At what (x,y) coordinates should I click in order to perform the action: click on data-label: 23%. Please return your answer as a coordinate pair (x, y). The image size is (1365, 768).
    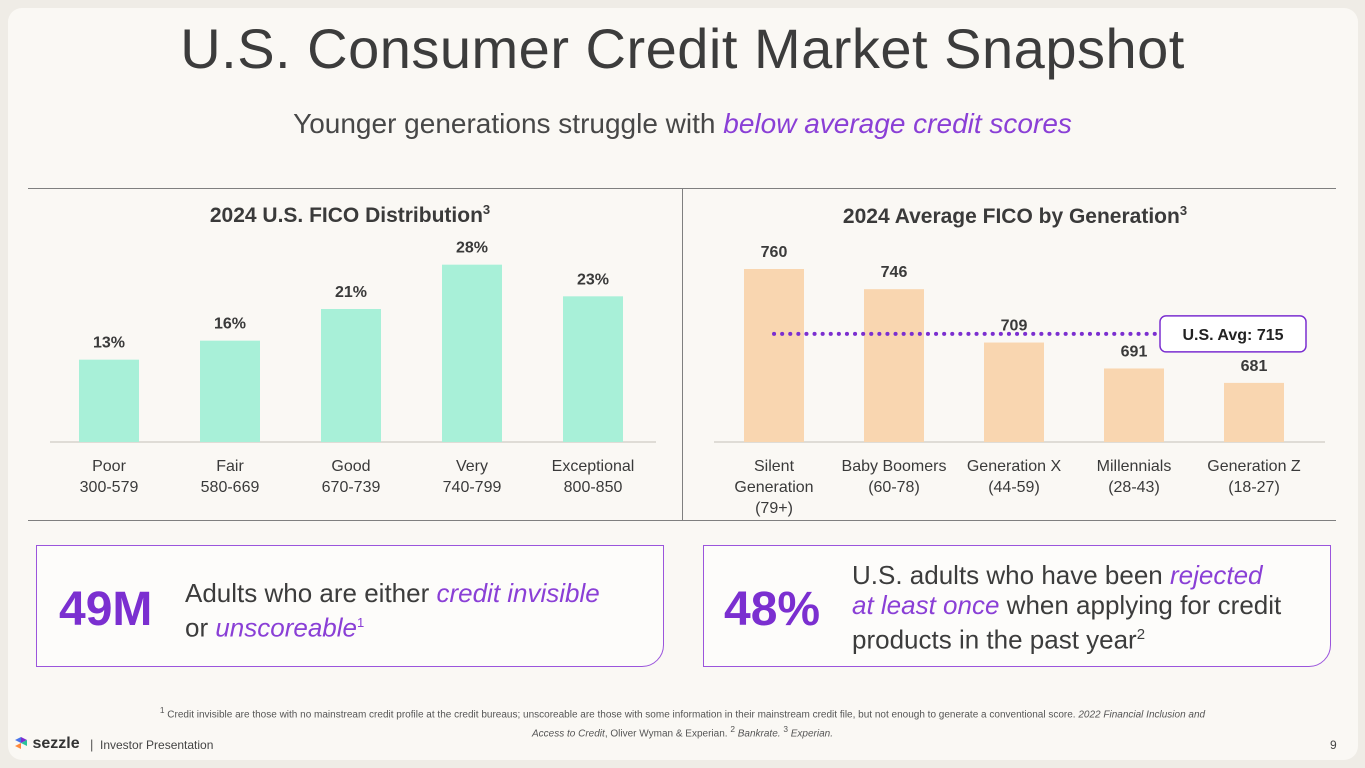
    Looking at the image, I should click on (593, 279).